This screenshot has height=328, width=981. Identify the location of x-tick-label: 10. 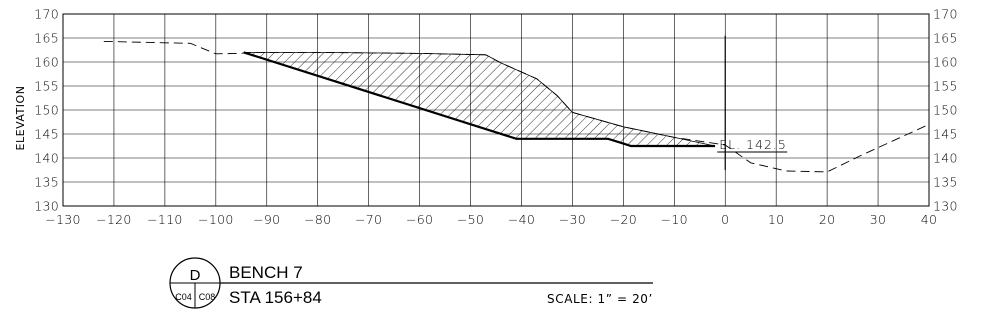
(776, 219).